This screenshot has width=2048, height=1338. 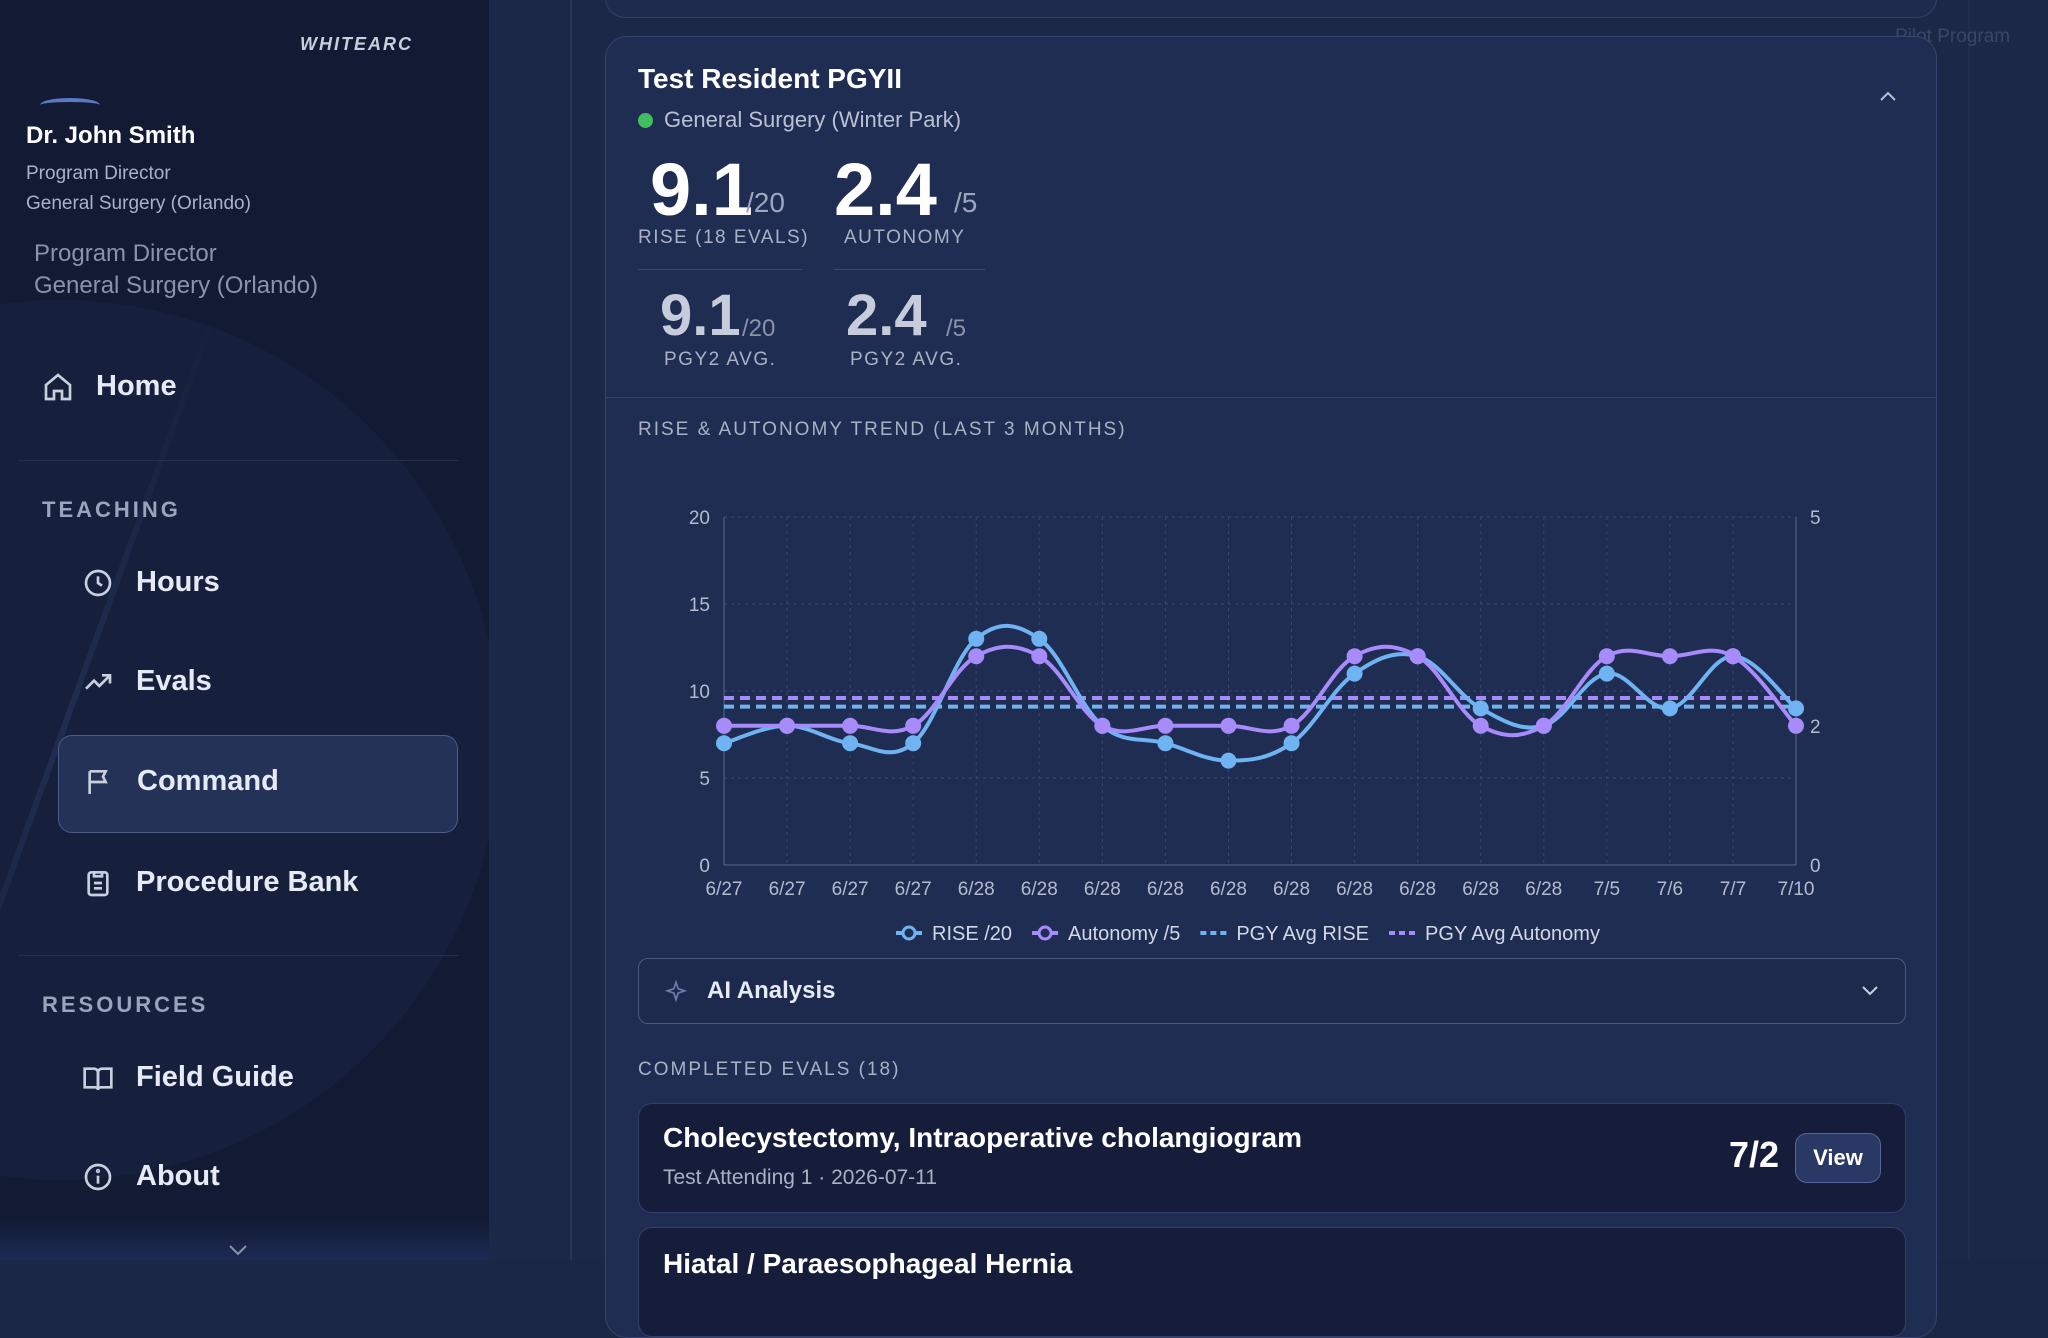 What do you see at coordinates (704, 866) in the screenshot?
I see `y-left-tick-label: 0` at bounding box center [704, 866].